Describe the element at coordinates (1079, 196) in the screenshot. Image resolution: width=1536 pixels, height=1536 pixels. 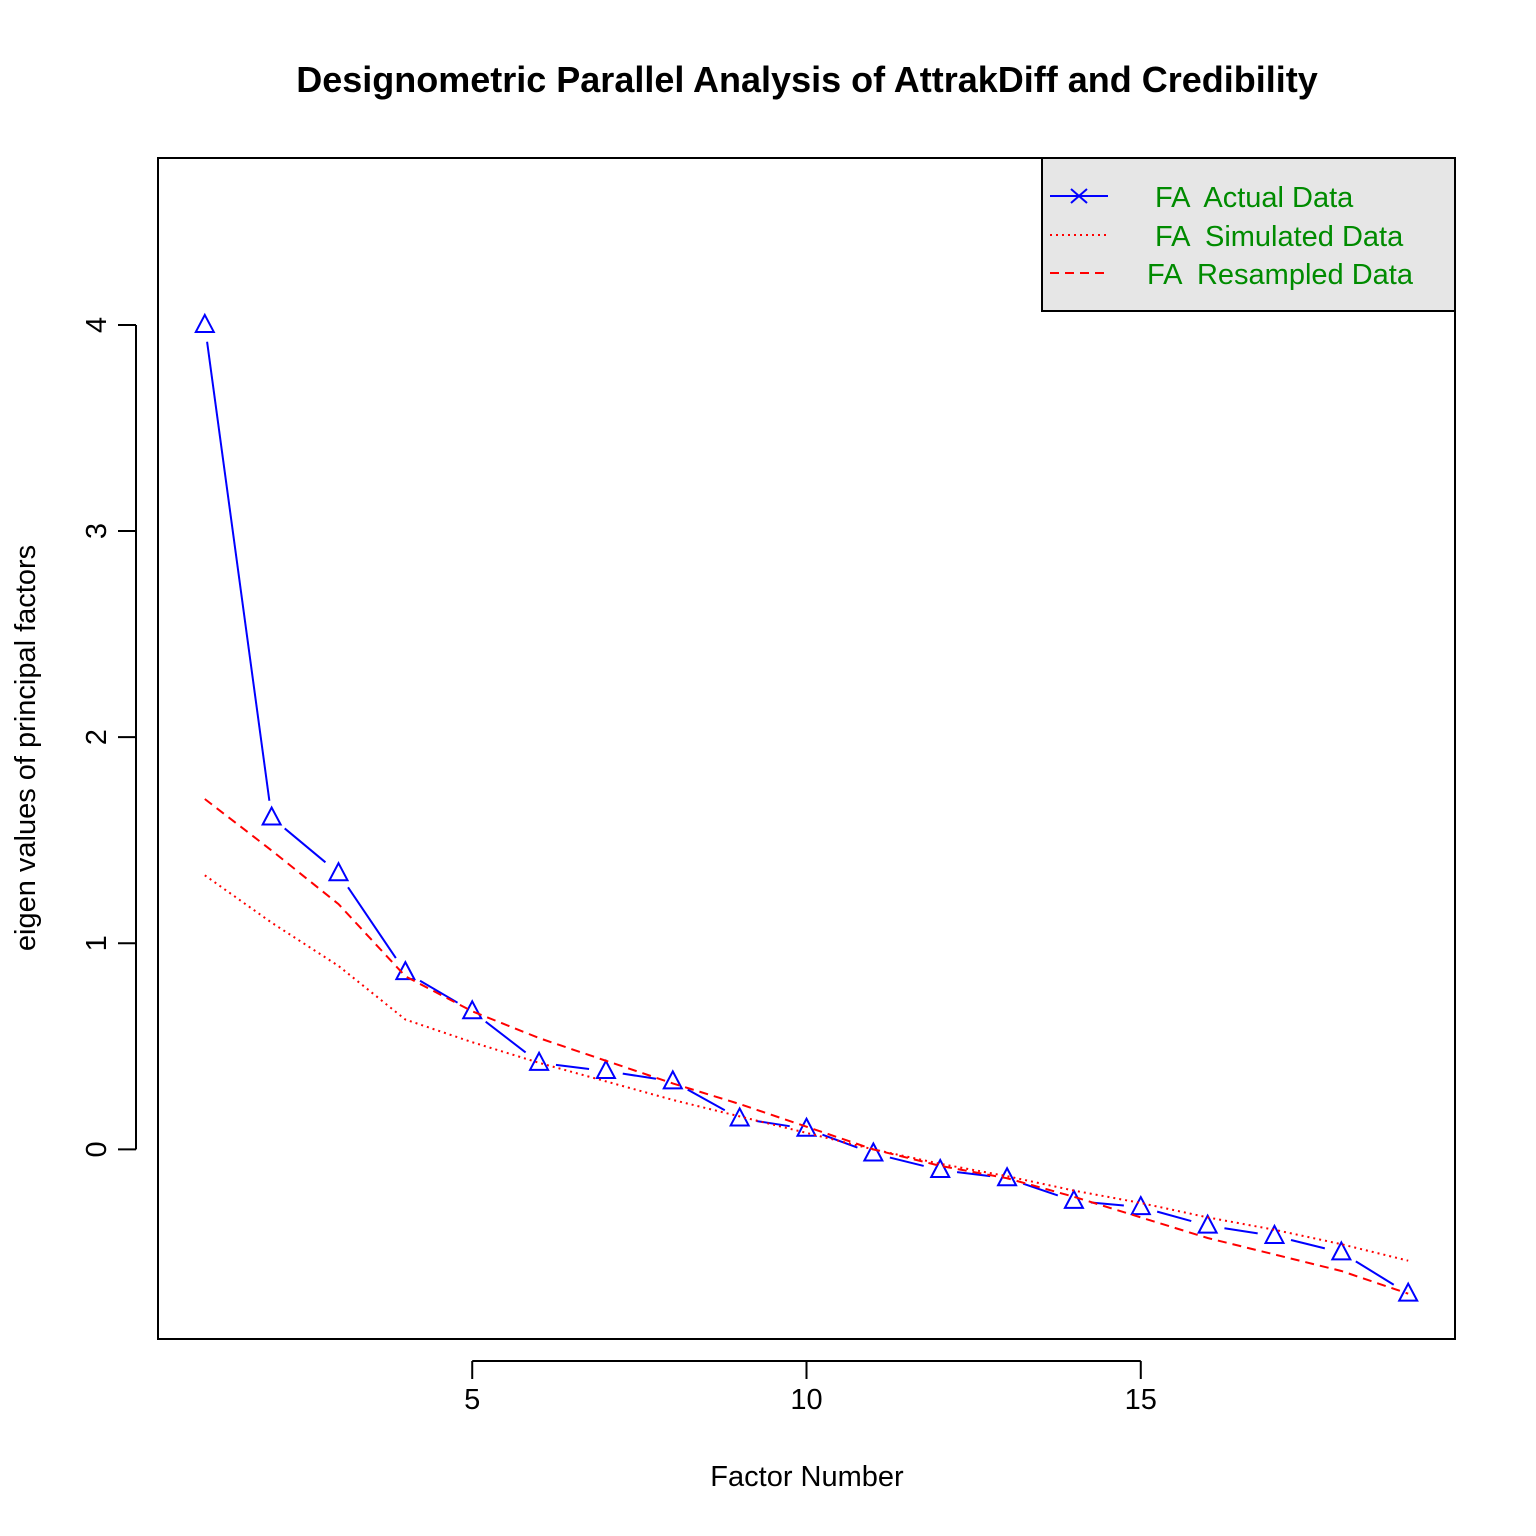
I see `legend-cross-marker` at that location.